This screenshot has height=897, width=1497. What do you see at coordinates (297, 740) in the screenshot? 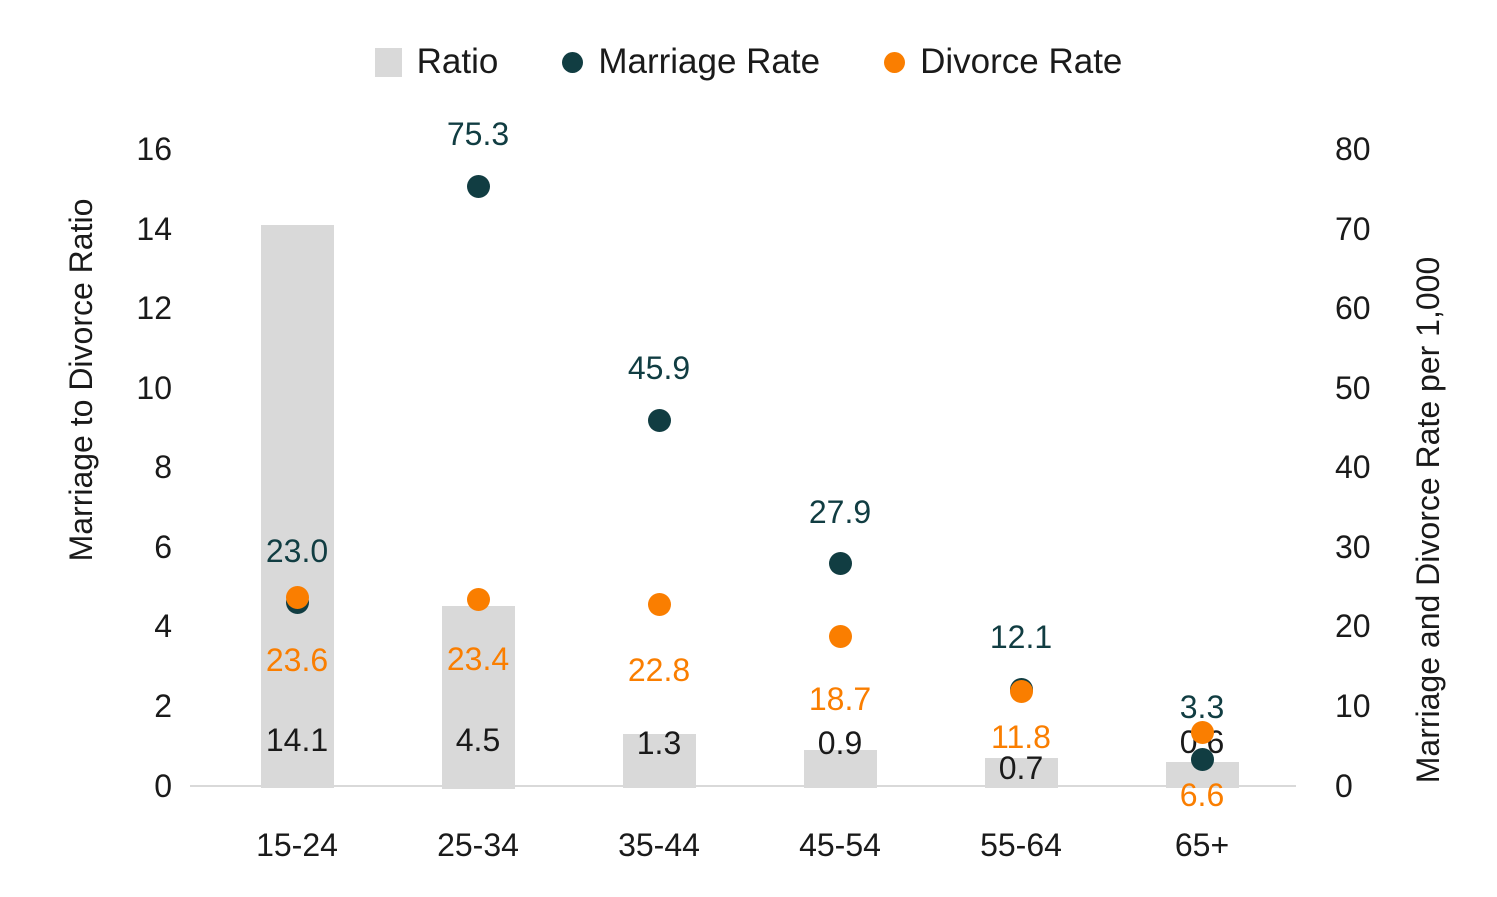
I see `ratio-value-label: 14.1` at bounding box center [297, 740].